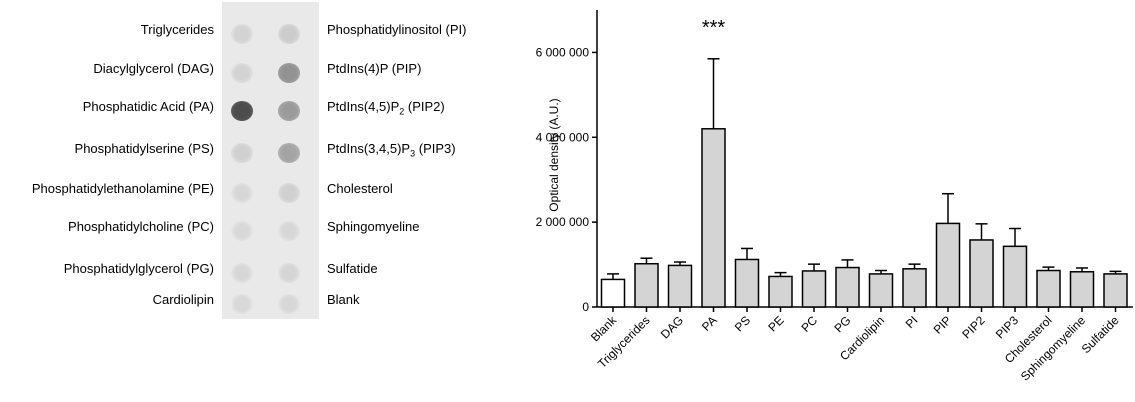 This screenshot has width=1135, height=402. Describe the element at coordinates (585, 307) in the screenshot. I see `y-tick-label: 0` at that location.